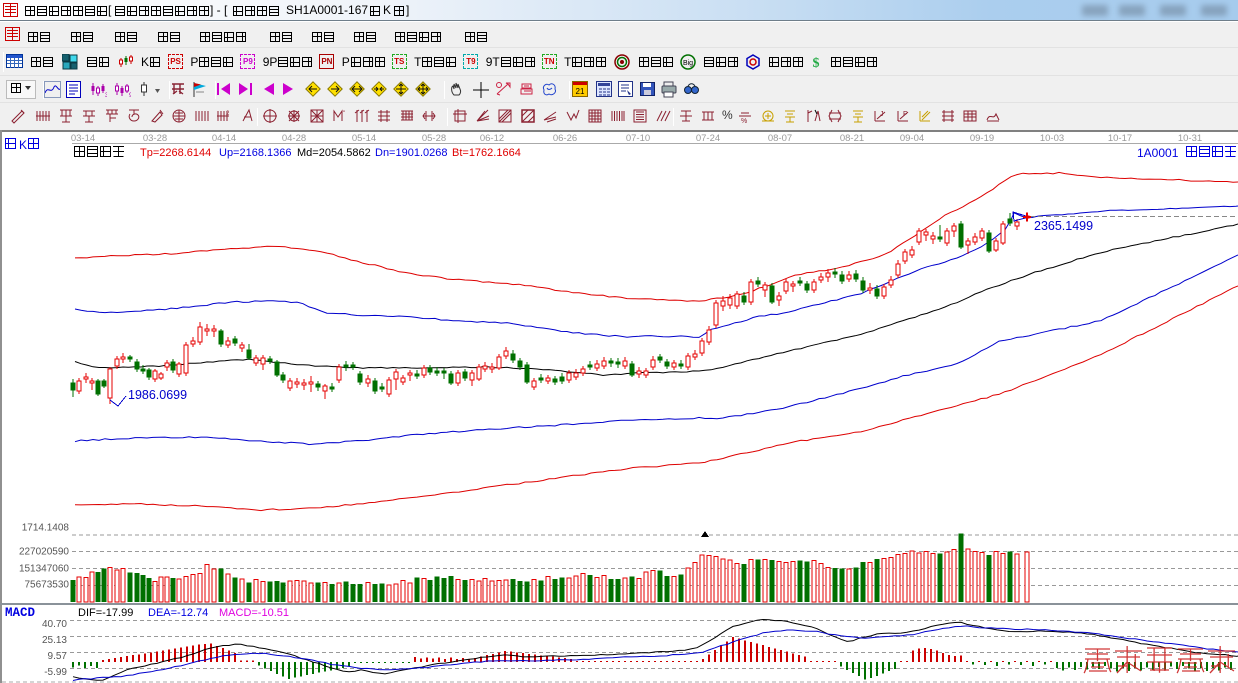  Describe the element at coordinates (20, 613) in the screenshot. I see `svg-text: MACD` at that location.